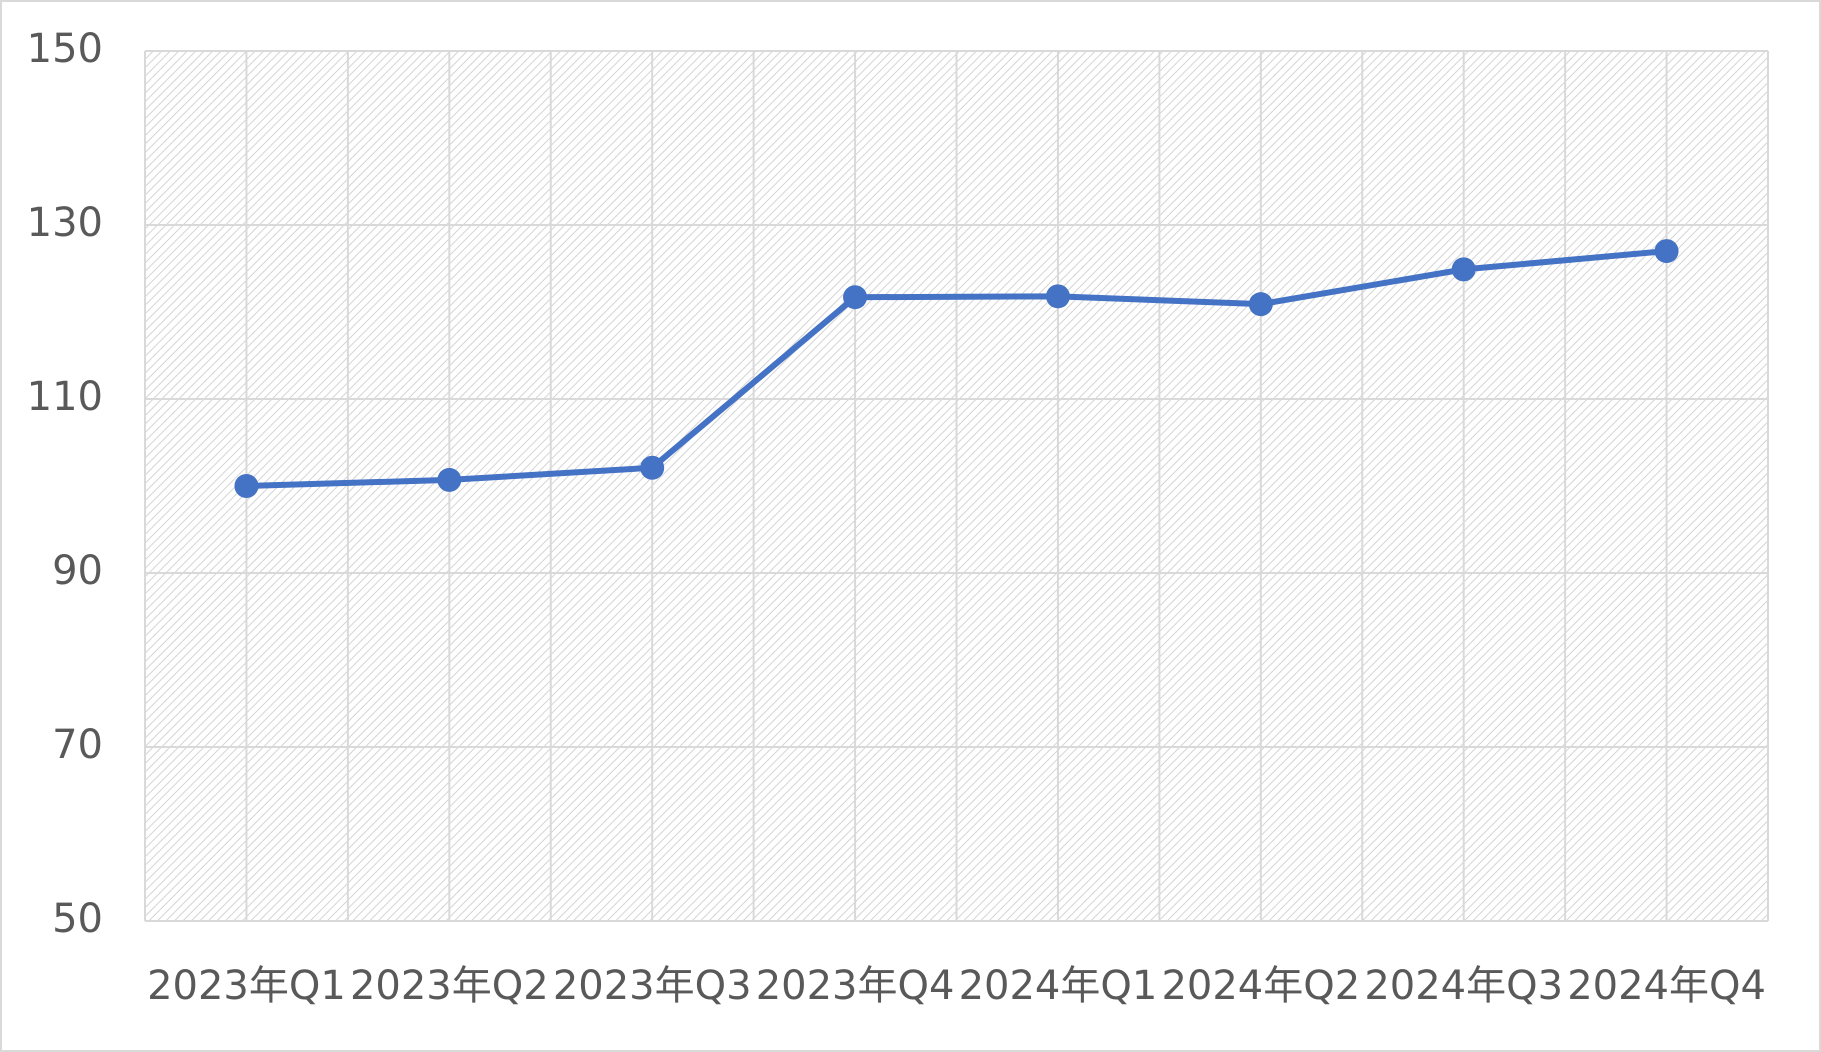  Describe the element at coordinates (246, 986) in the screenshot. I see `x-tick-label: 2023年Q1` at that location.